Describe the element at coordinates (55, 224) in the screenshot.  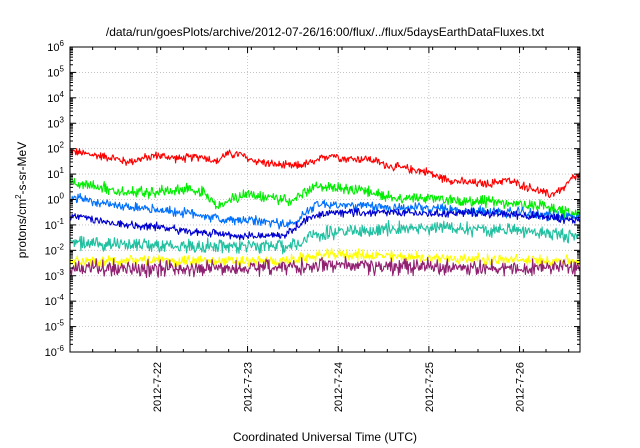
I see `y-tick-label: 10⁻¹` at that location.